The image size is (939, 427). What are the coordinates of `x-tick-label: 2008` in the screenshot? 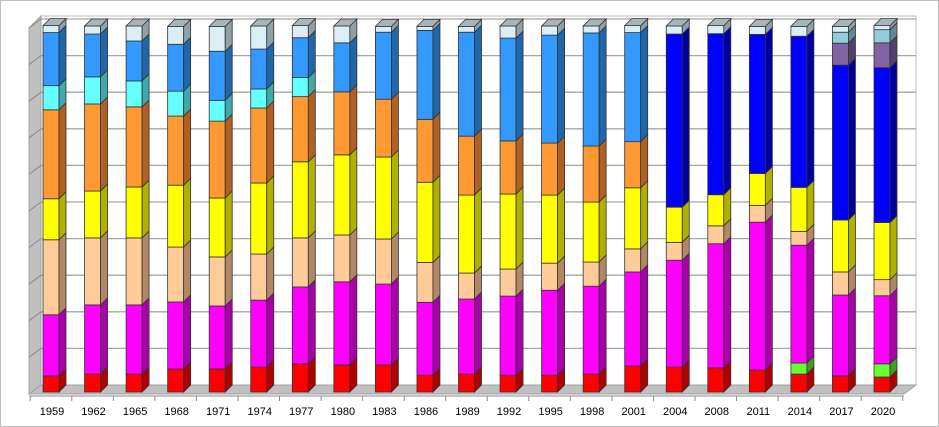 It's located at (717, 412).